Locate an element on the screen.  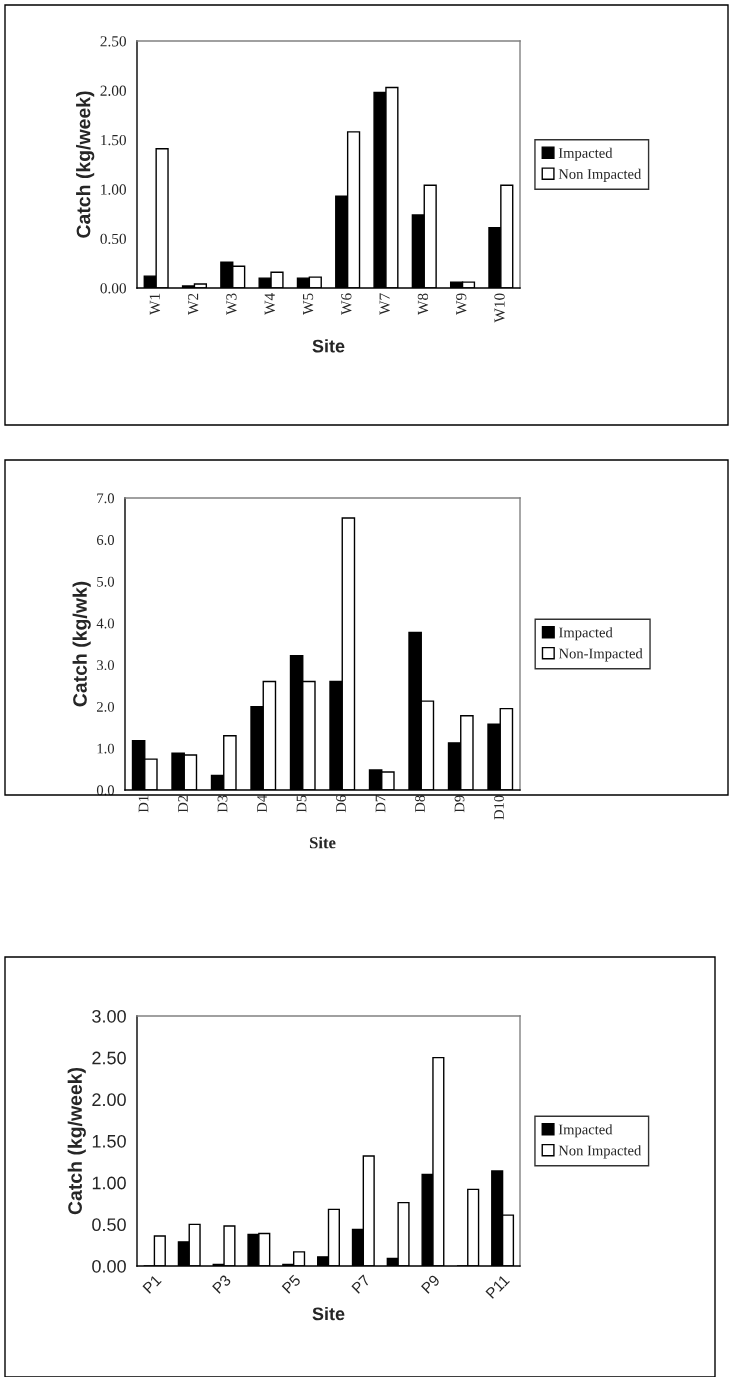
x-tick-label: P5 is located at coordinates (291, 1284).